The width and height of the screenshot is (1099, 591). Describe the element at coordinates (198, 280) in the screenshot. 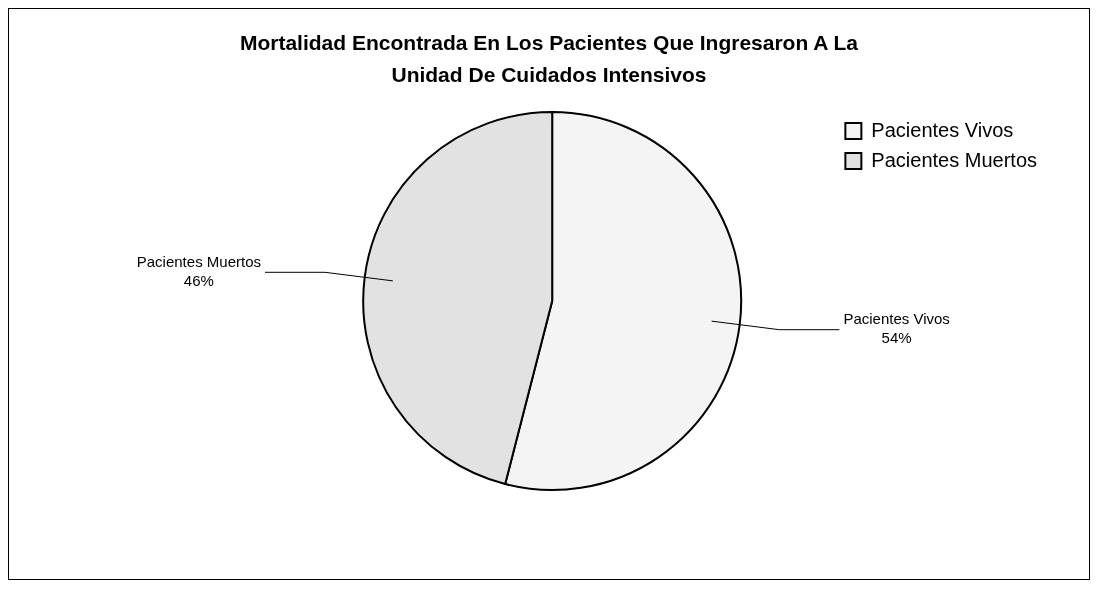

I see `data-label: 46%` at that location.